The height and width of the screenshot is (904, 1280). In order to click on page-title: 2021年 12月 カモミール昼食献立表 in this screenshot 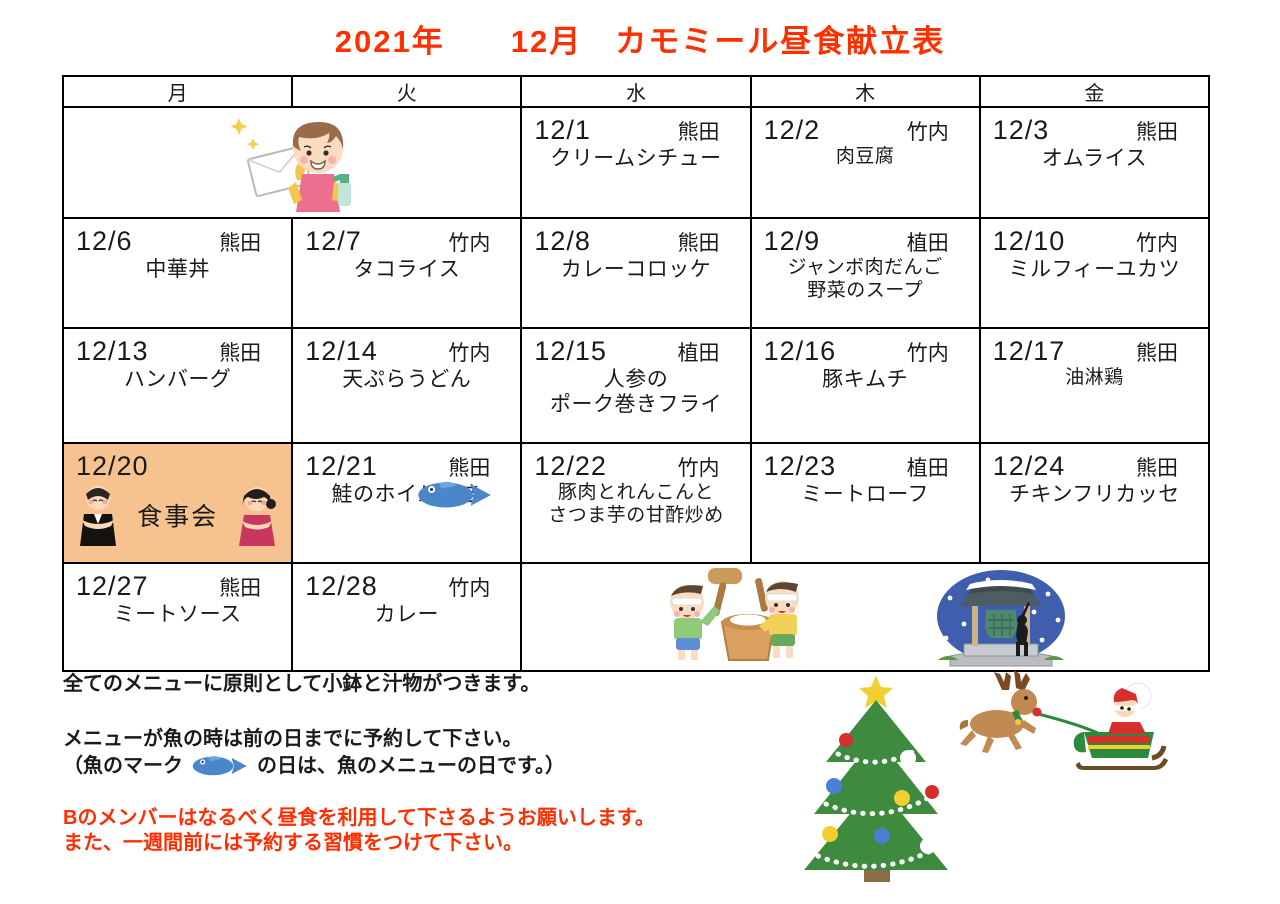, I will do `click(640, 41)`.